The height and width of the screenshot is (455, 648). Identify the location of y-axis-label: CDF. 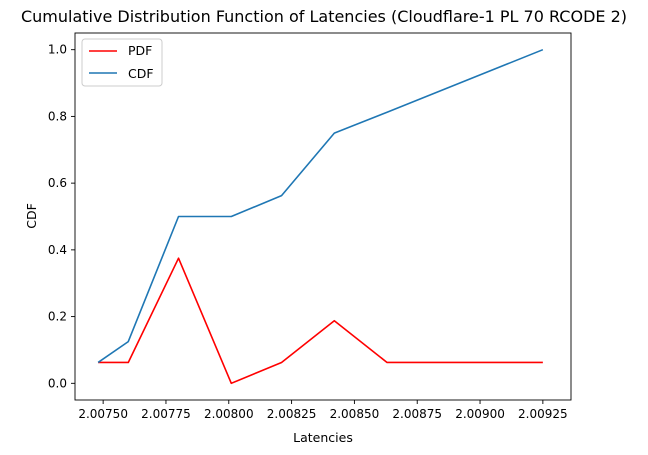
(31, 216).